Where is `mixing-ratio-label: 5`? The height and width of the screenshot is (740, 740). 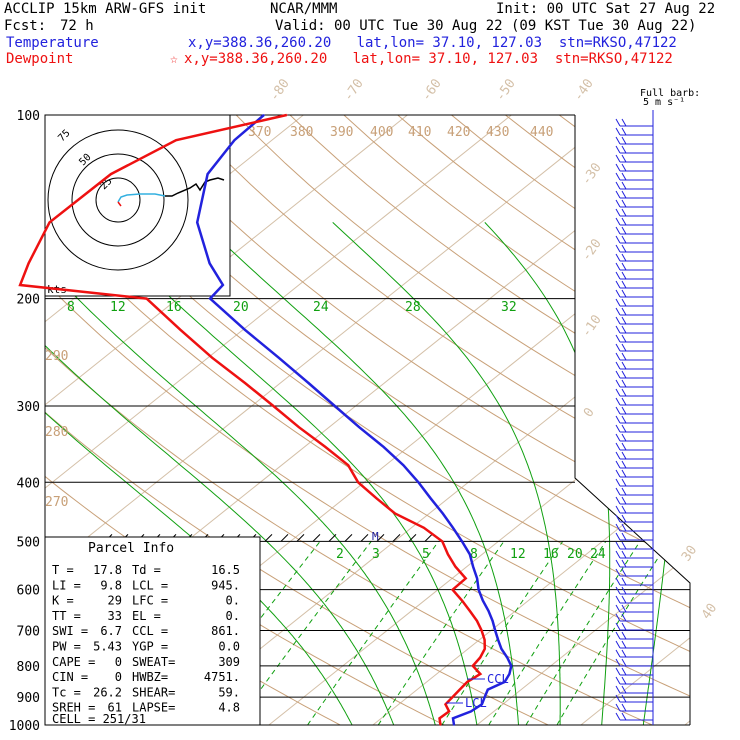 mixing-ratio-label: 5 is located at coordinates (426, 554).